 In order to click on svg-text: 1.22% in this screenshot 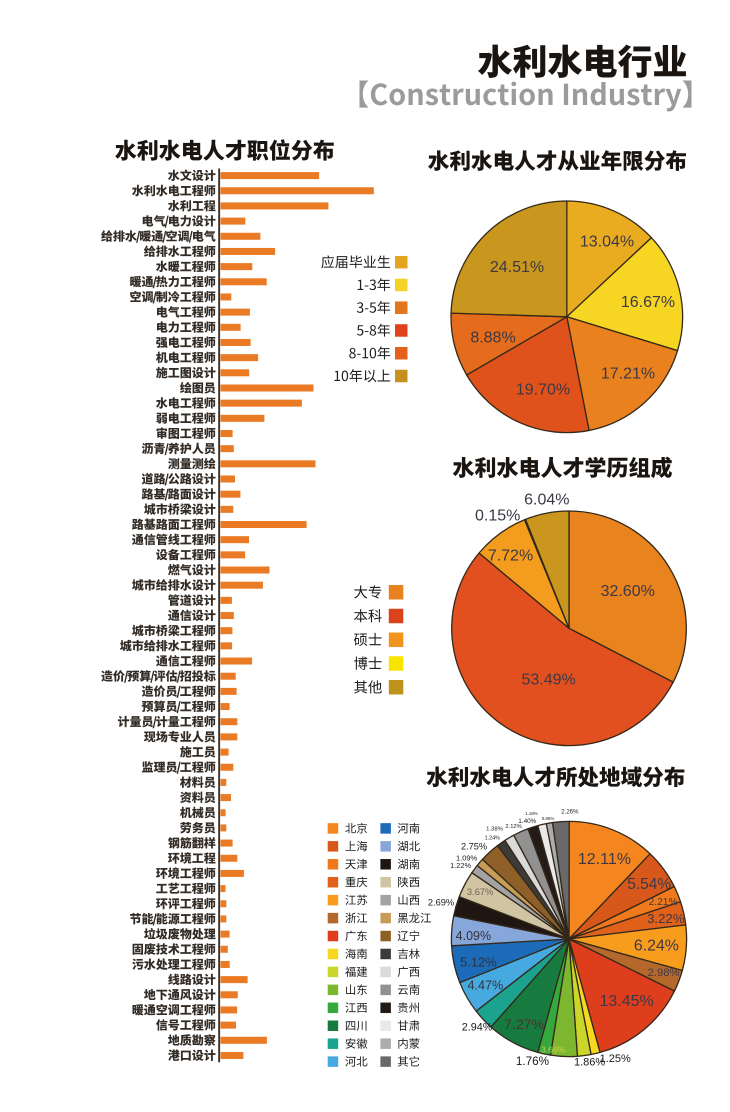, I will do `click(460, 865)`.